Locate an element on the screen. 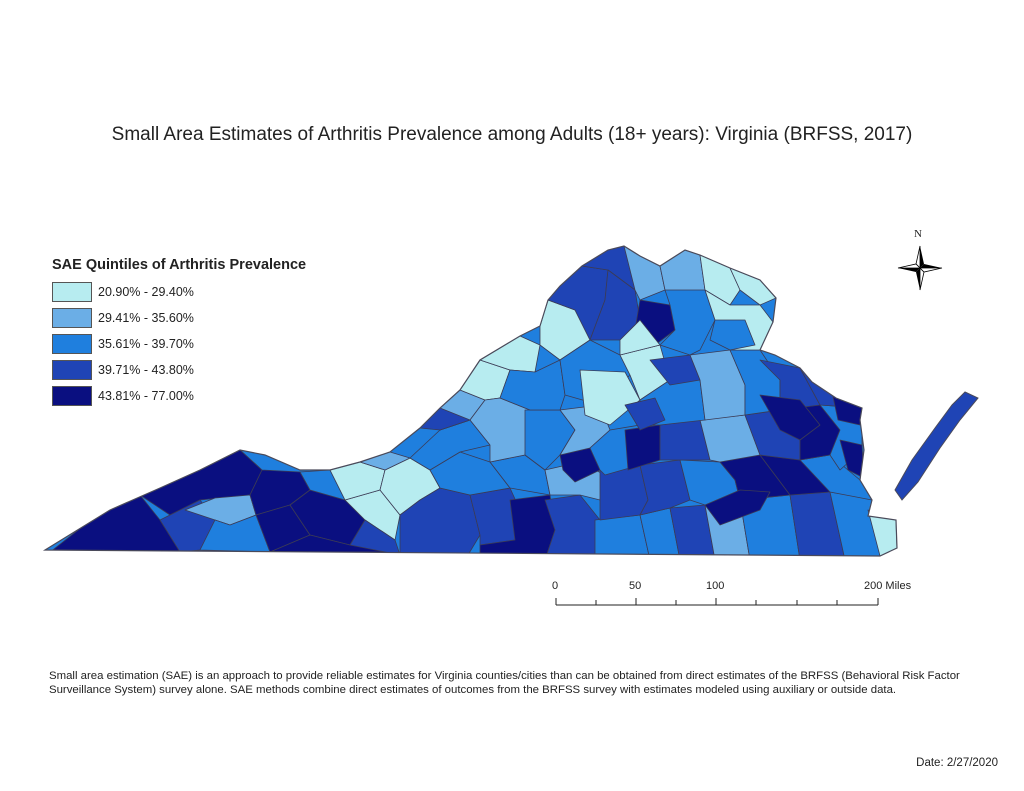 Image resolution: width=1024 pixels, height=791 pixels. scale-bar is located at coordinates (717, 602).